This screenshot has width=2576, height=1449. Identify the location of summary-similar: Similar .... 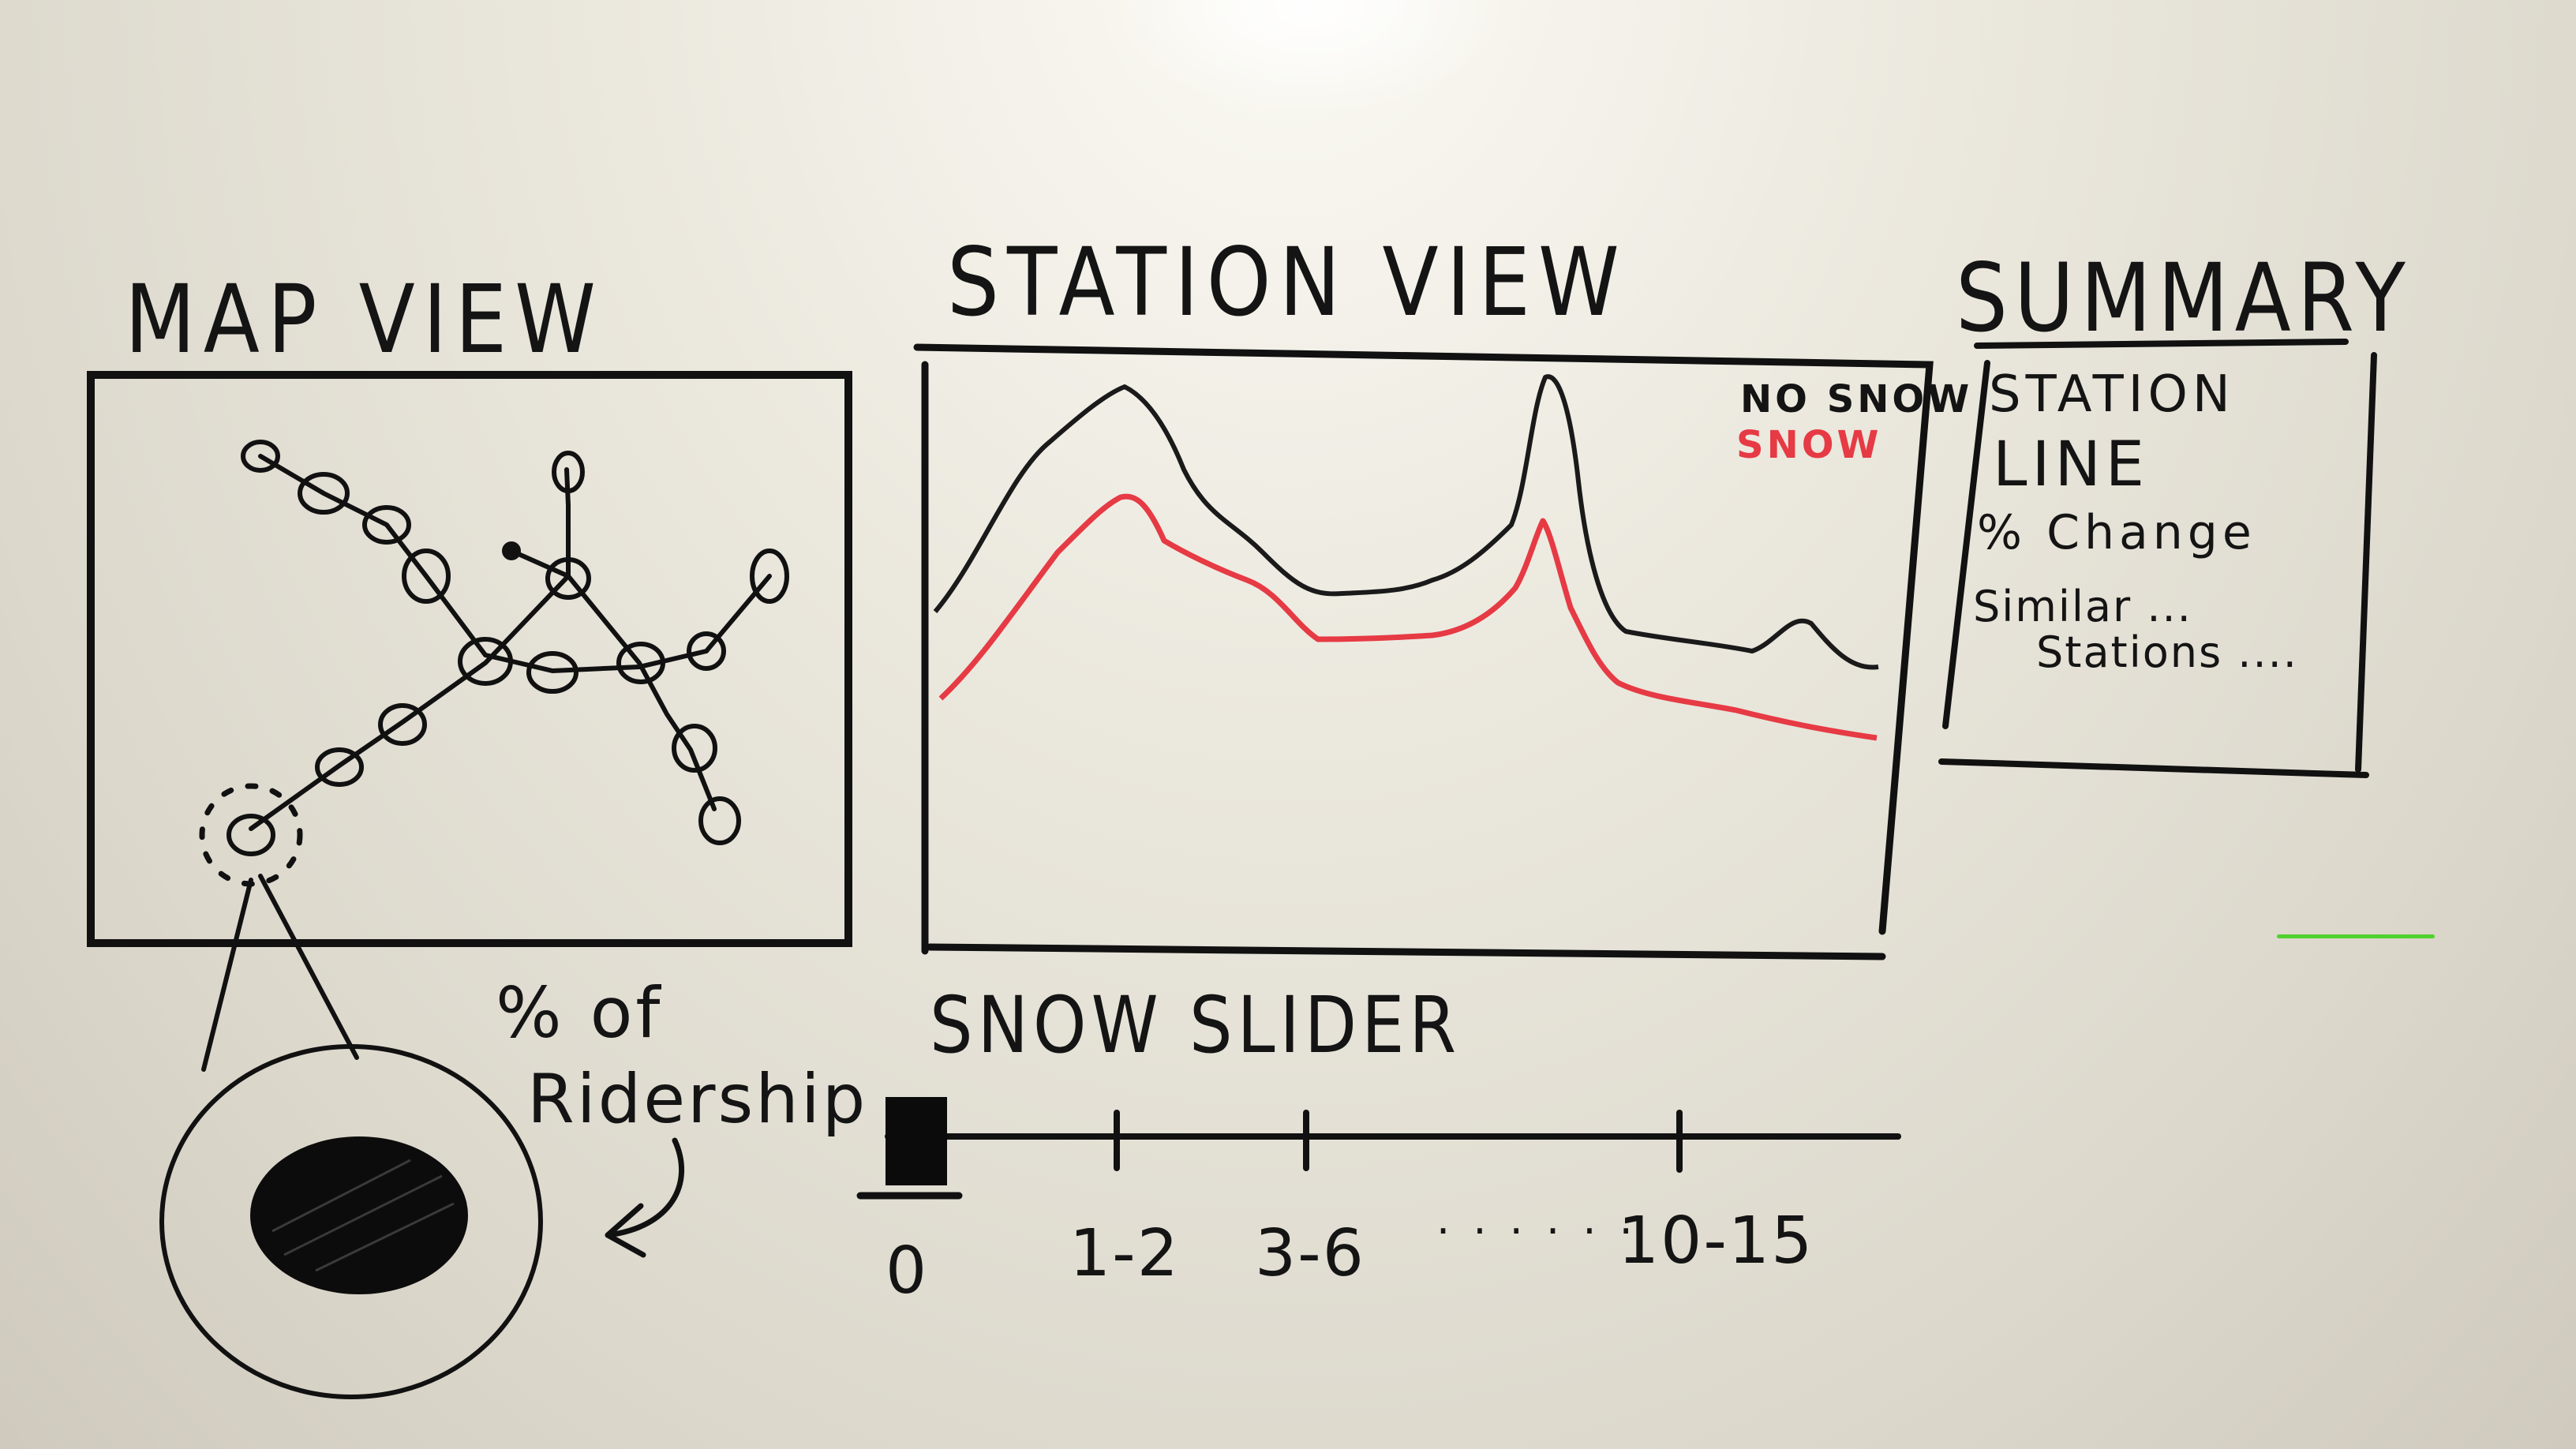
(2082, 606).